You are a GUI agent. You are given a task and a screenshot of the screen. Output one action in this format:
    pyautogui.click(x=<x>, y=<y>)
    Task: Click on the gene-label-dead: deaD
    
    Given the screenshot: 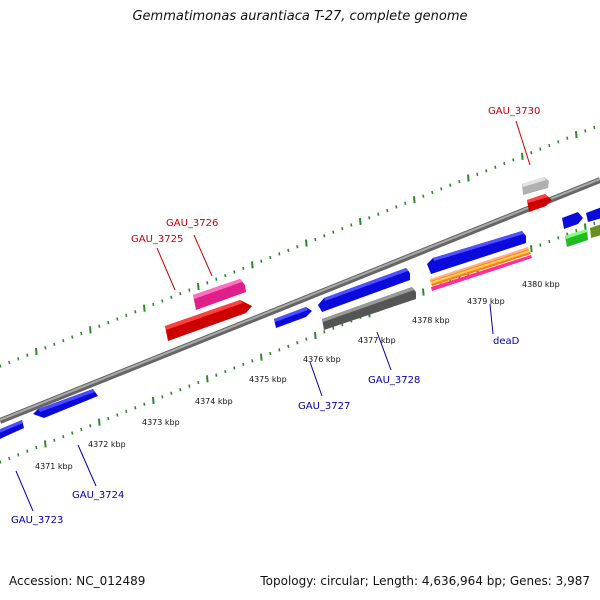 What is the action you would take?
    pyautogui.click(x=506, y=341)
    